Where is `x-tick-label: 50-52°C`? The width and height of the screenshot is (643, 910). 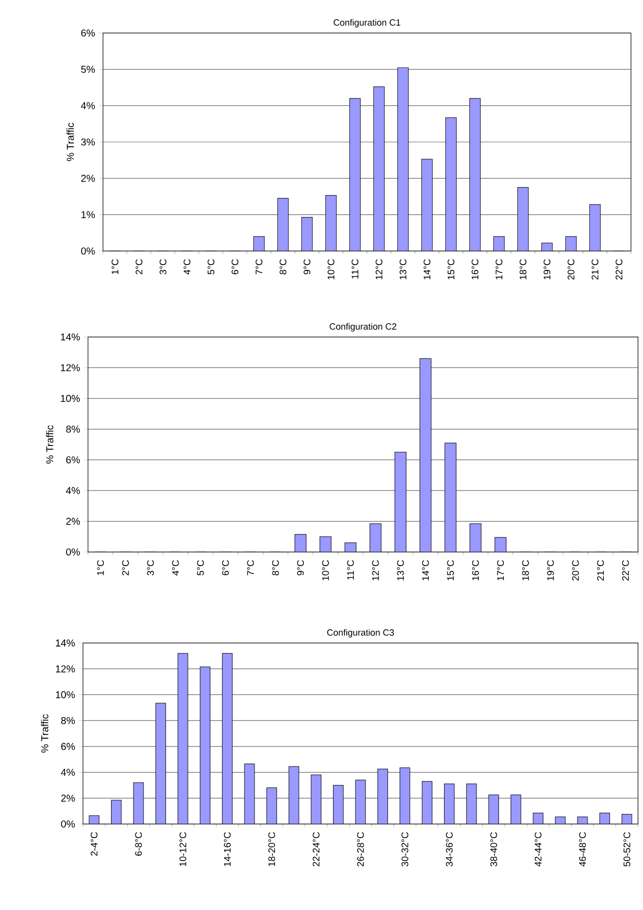 x-tick-label: 50-52°C is located at coordinates (627, 849).